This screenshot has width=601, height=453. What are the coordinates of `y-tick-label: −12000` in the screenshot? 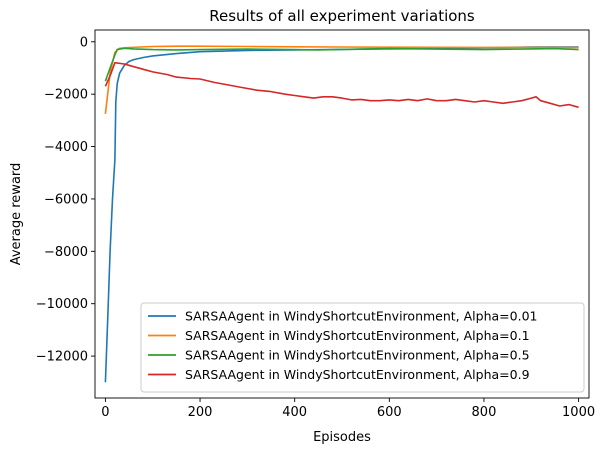 It's located at (62, 357).